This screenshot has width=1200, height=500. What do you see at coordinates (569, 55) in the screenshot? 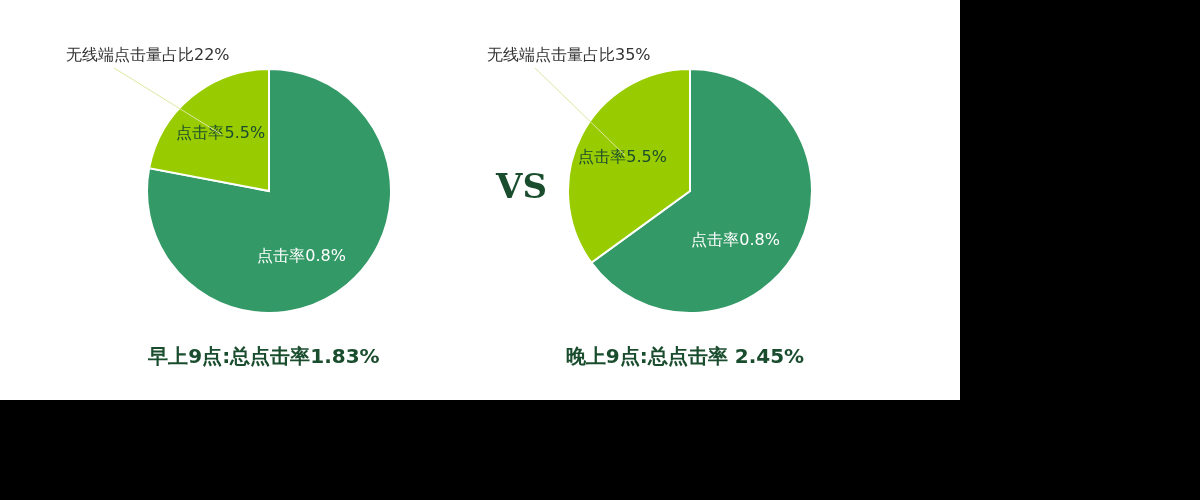
I see `text: 无线端点击量占比35%` at bounding box center [569, 55].